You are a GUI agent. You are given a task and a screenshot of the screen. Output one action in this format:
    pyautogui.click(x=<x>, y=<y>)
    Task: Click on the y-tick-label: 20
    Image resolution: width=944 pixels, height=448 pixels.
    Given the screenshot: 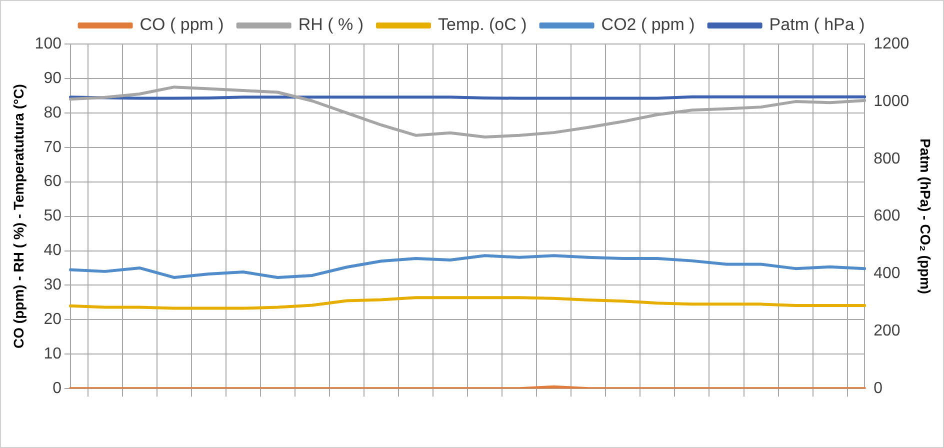 What is the action you would take?
    pyautogui.click(x=53, y=319)
    